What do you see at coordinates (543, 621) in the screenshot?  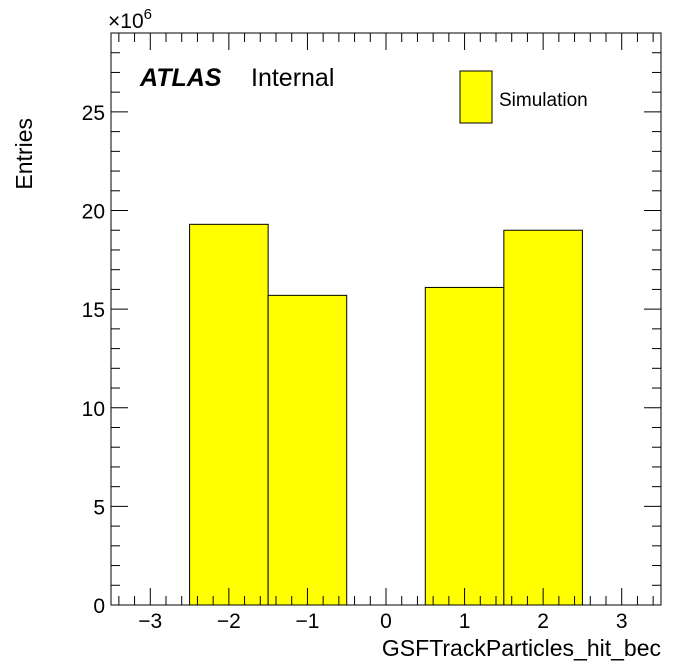 I see `x-tick-label: 2` at bounding box center [543, 621].